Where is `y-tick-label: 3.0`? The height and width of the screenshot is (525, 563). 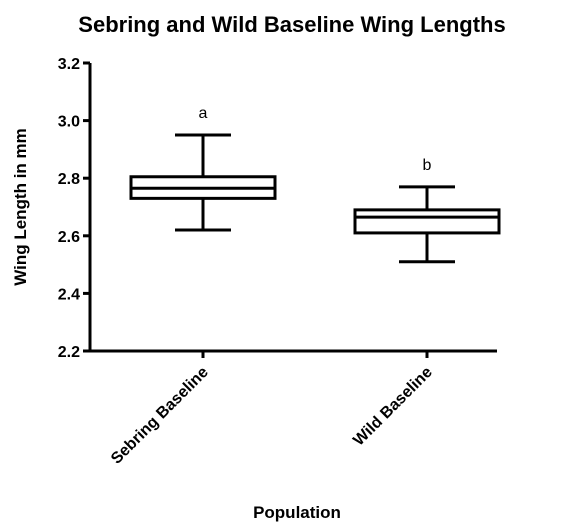 y-tick-label: 3.0 is located at coordinates (69, 122).